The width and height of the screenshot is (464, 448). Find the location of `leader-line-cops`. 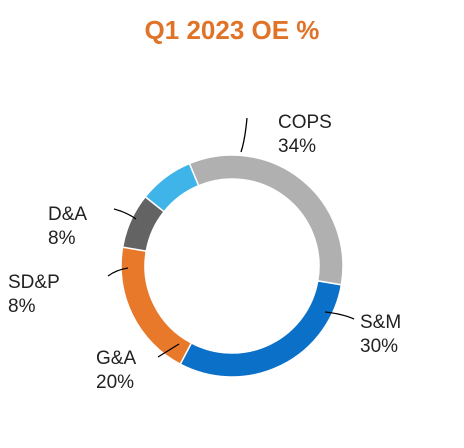

leader-line-cops is located at coordinates (244, 135).